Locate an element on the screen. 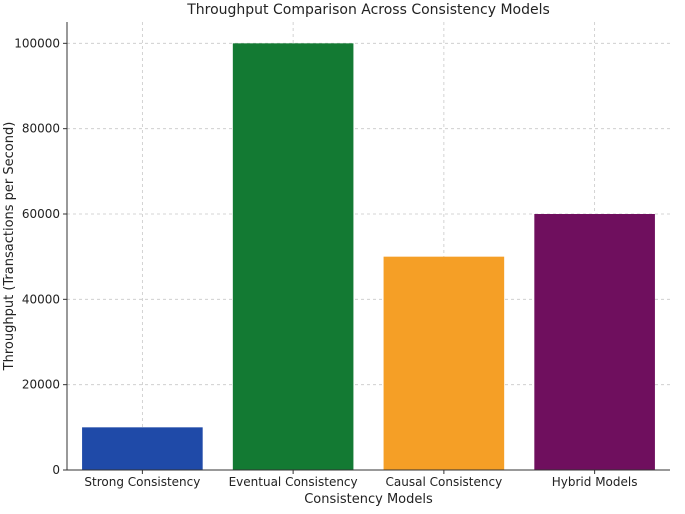 This screenshot has height=514, width=685. y-tick-label: 0 is located at coordinates (56, 470).